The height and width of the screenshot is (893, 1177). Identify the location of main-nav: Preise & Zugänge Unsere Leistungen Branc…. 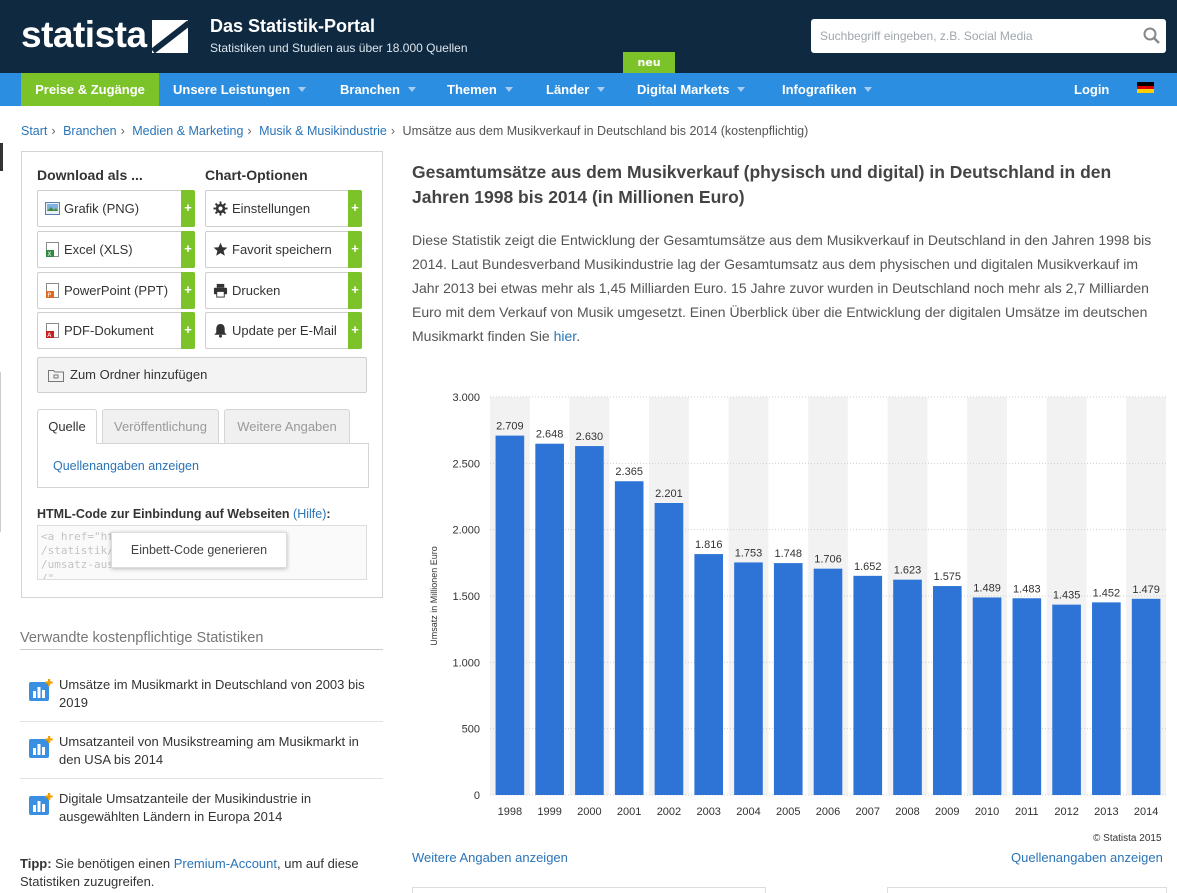
(588, 89).